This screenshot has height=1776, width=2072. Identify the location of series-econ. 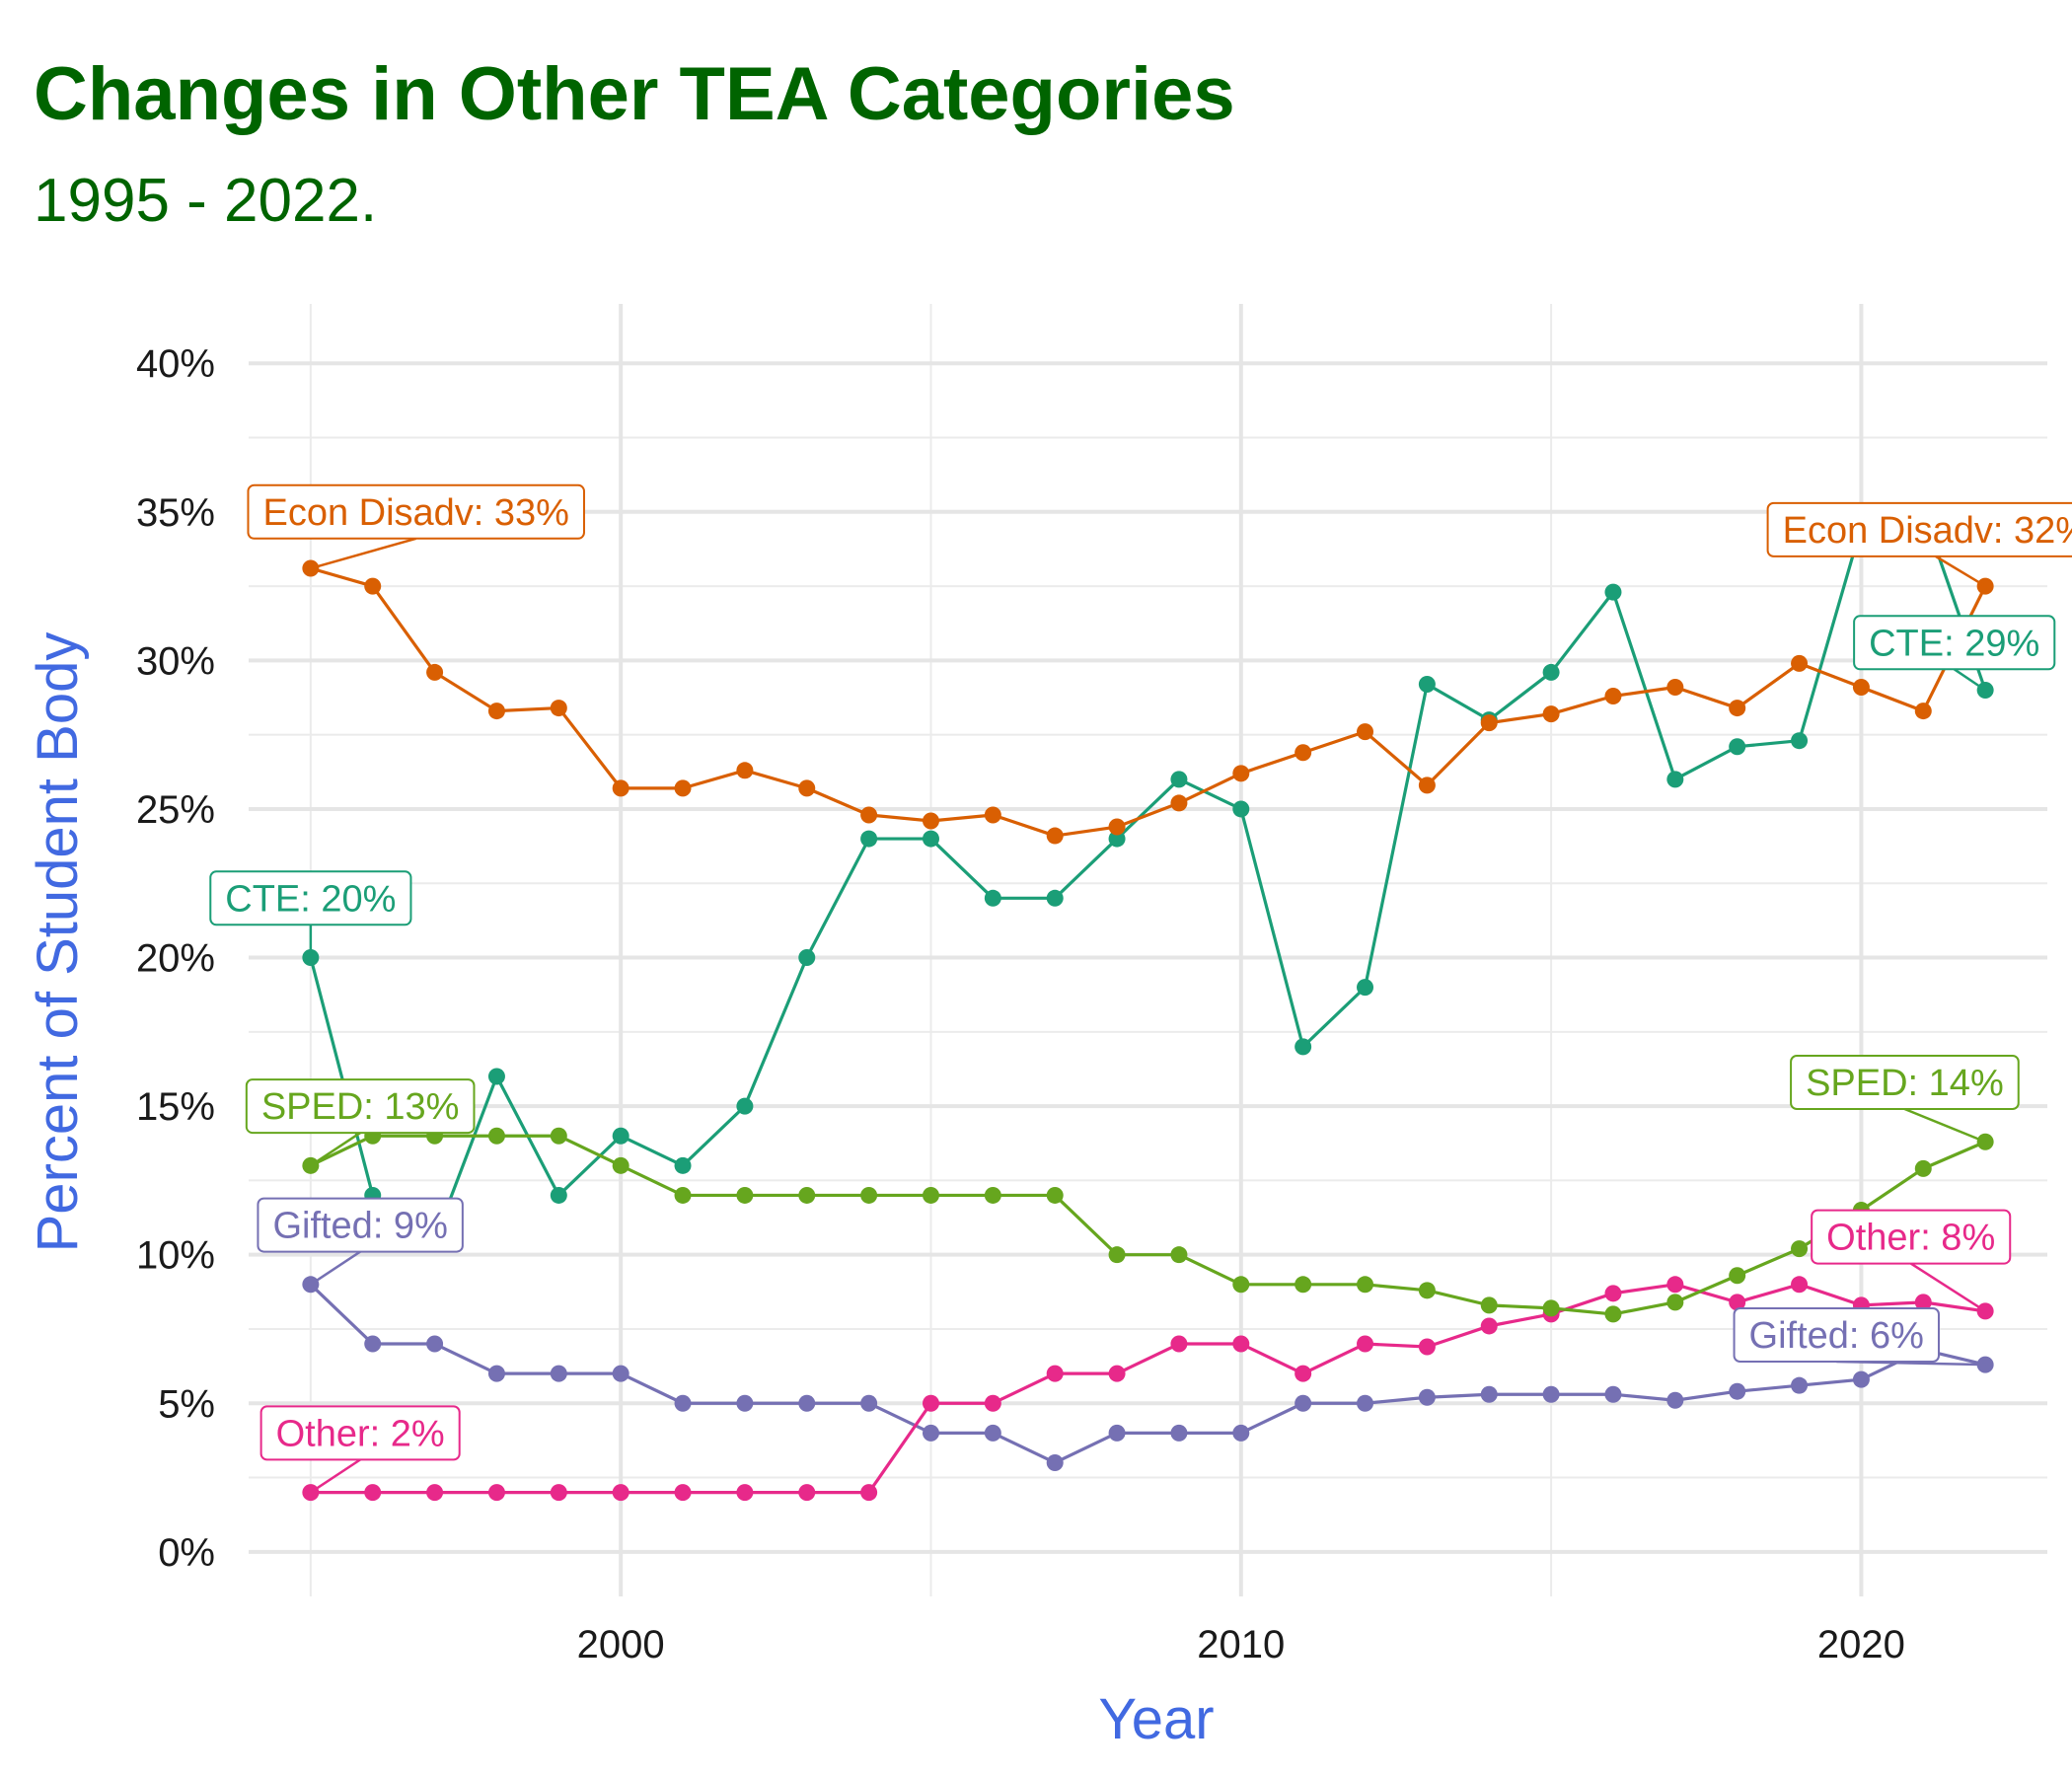
(1148, 702).